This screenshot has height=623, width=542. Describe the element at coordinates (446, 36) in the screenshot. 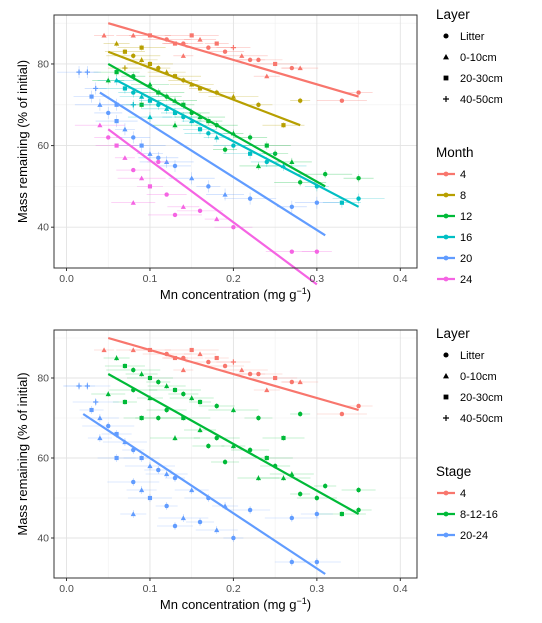

I see `legend-key-circle` at that location.